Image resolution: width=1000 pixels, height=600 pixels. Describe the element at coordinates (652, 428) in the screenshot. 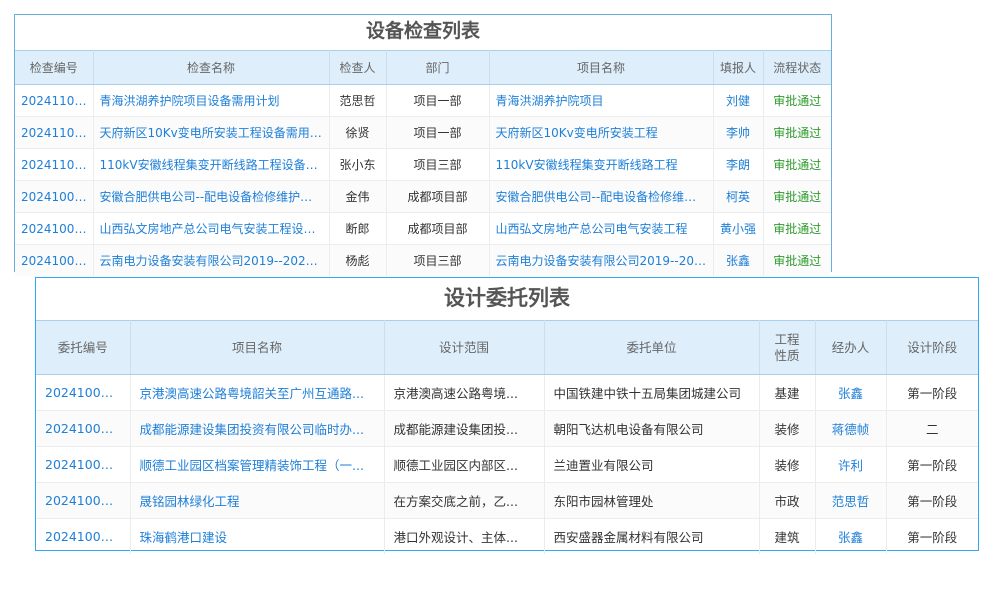

I see `client-unit-cell: 朝阳飞达机电设备有限公司` at that location.